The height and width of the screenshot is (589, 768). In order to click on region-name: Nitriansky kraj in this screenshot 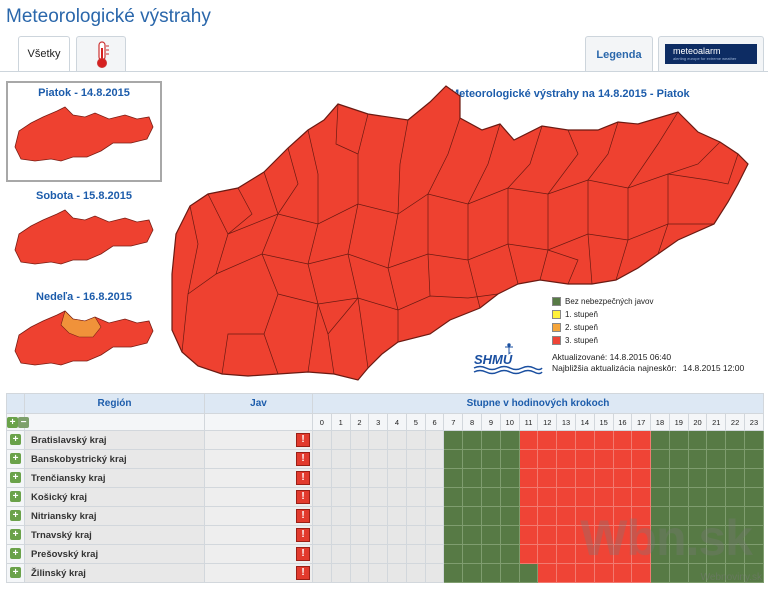, I will do `click(114, 516)`.